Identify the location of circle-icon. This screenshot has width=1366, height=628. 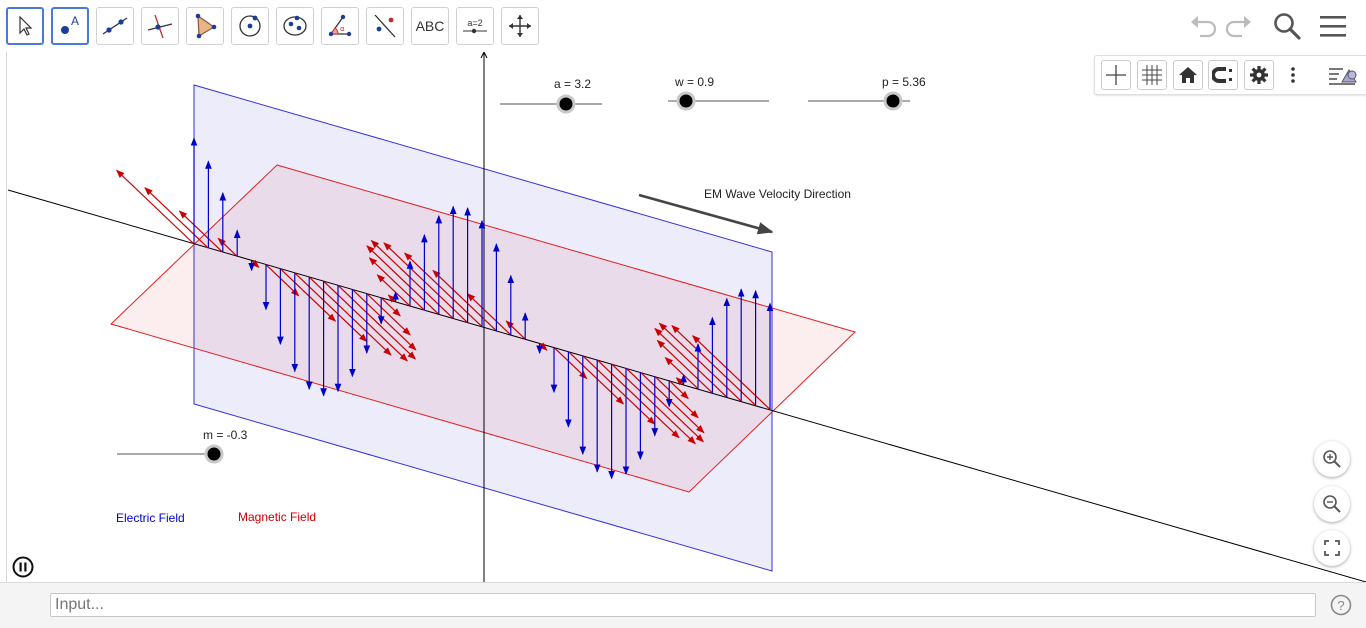
(250, 26).